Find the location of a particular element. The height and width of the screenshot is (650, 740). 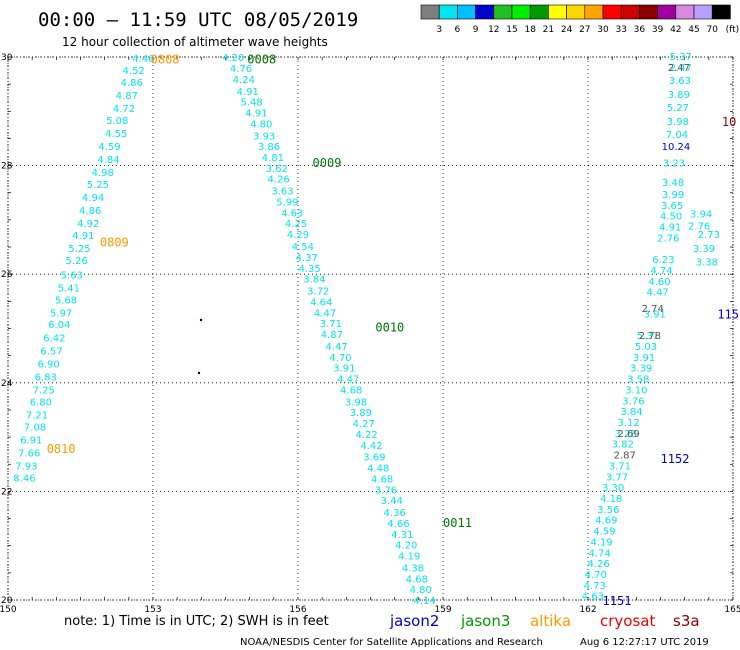

colorbar-label: 18 is located at coordinates (530, 30).